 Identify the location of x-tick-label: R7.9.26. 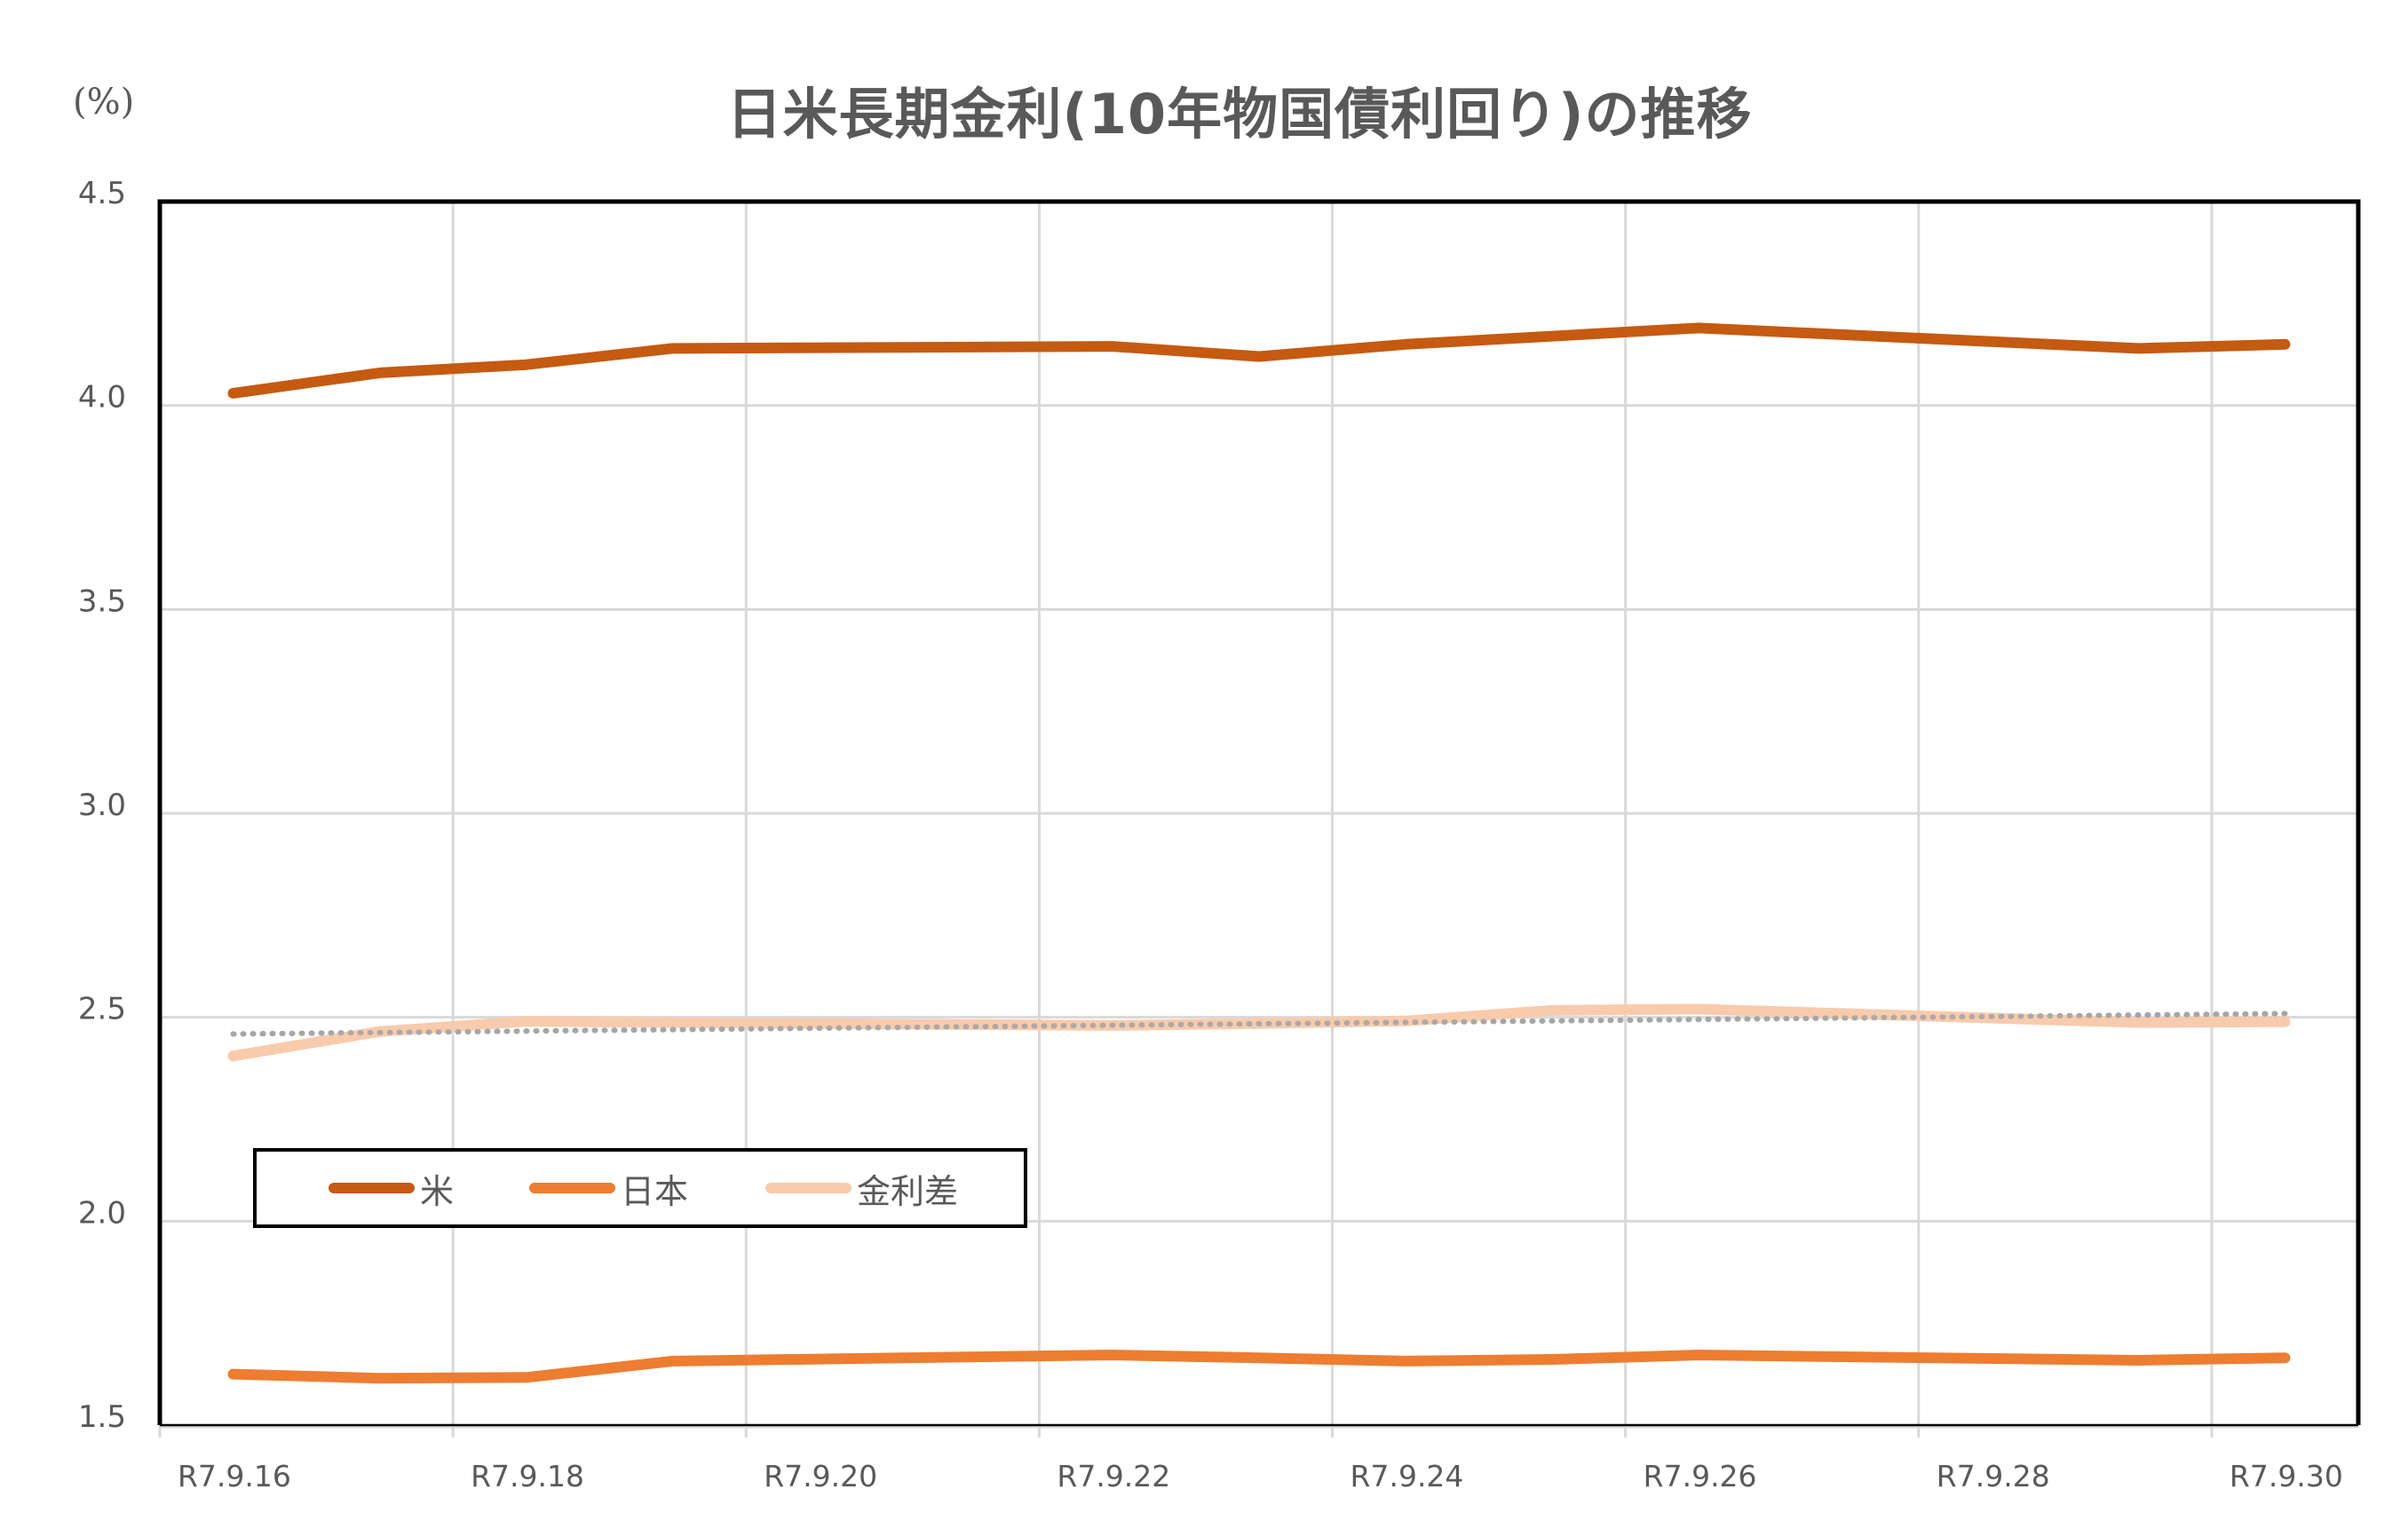
(1700, 1476).